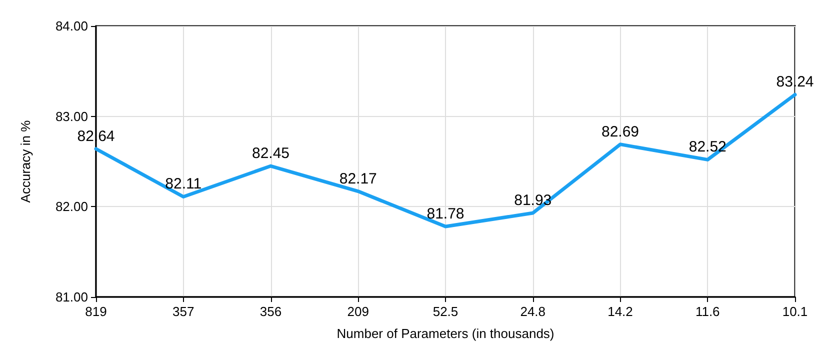 Image resolution: width=831 pixels, height=360 pixels. I want to click on y-tick-label: 82.00, so click(71, 206).